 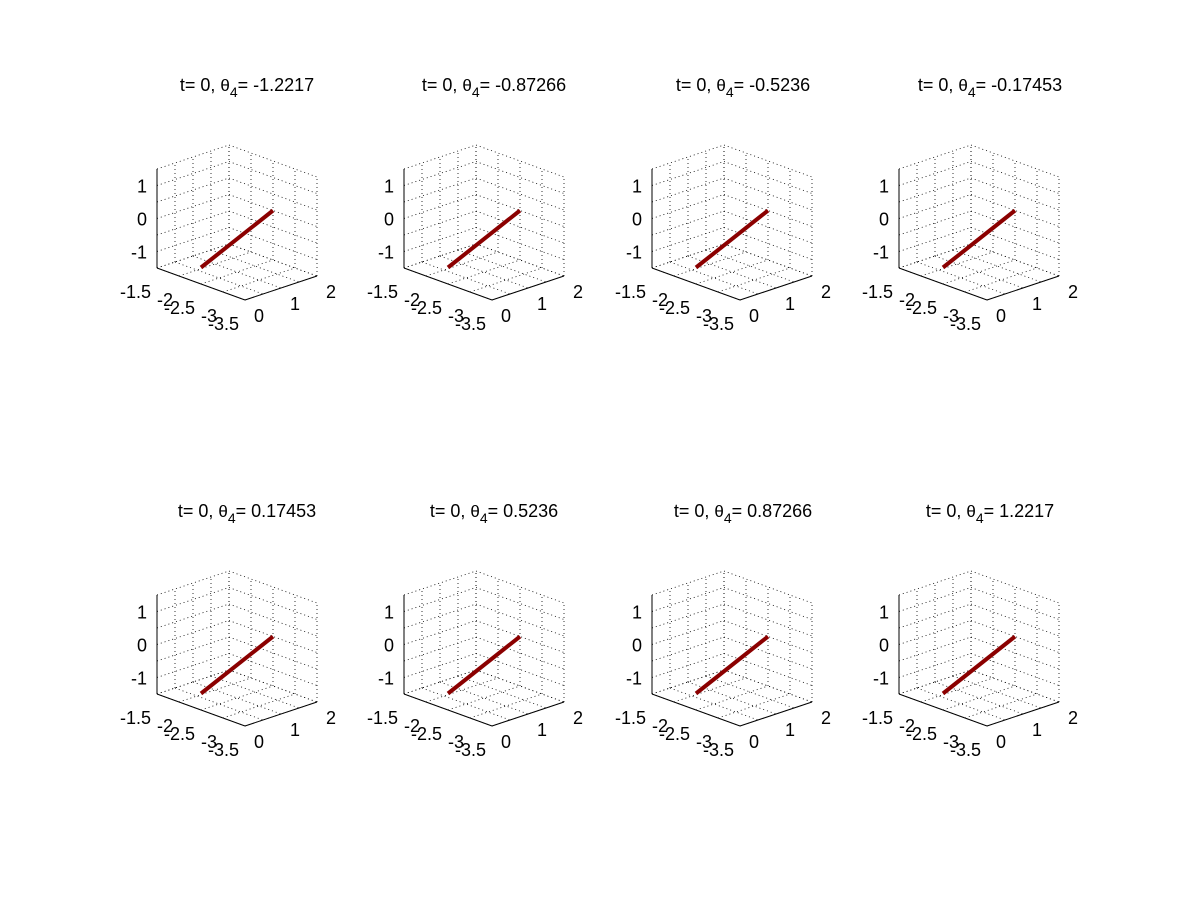 What do you see at coordinates (494, 513) in the screenshot?
I see `subplot-title: t= 0, θ4= 0.5236` at bounding box center [494, 513].